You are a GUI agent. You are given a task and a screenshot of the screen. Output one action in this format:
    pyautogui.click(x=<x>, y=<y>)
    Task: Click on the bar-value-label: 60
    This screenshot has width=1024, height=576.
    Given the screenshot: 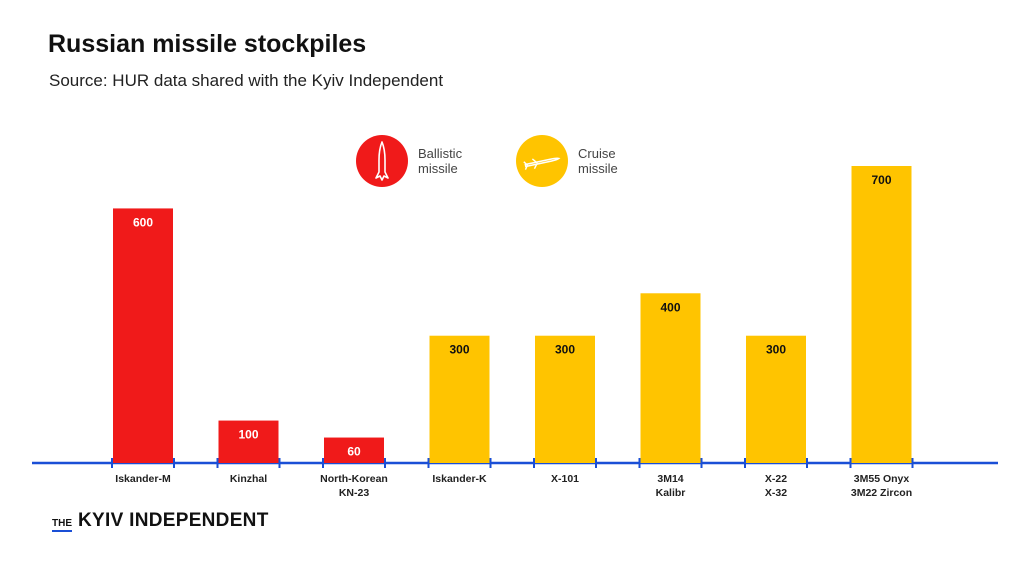 What is the action you would take?
    pyautogui.click(x=354, y=452)
    